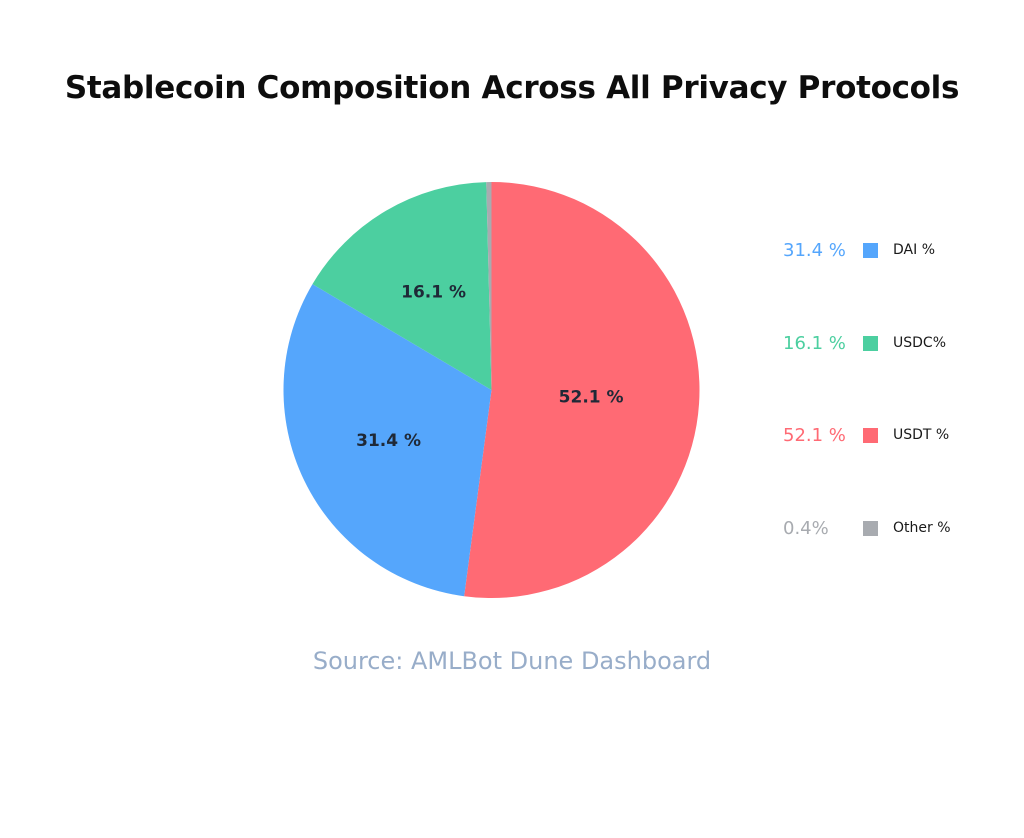 The width and height of the screenshot is (1024, 838). Describe the element at coordinates (814, 250) in the screenshot. I see `legend-value: 31.4 %` at that location.